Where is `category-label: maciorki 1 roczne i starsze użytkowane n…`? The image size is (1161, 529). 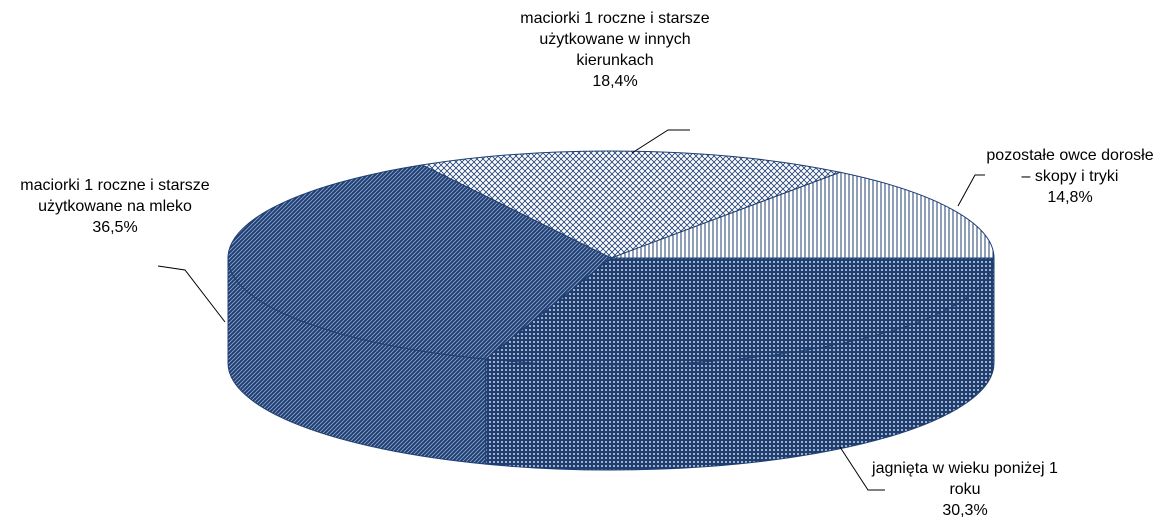 category-label: maciorki 1 roczne i starsze użytkowane n… is located at coordinates (115, 196).